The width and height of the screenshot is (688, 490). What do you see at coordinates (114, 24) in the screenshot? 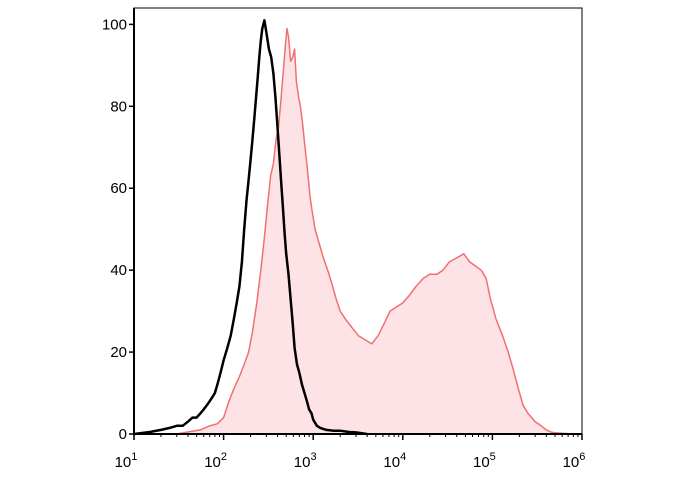
I see `y-tick-label-5: 100` at bounding box center [114, 24].